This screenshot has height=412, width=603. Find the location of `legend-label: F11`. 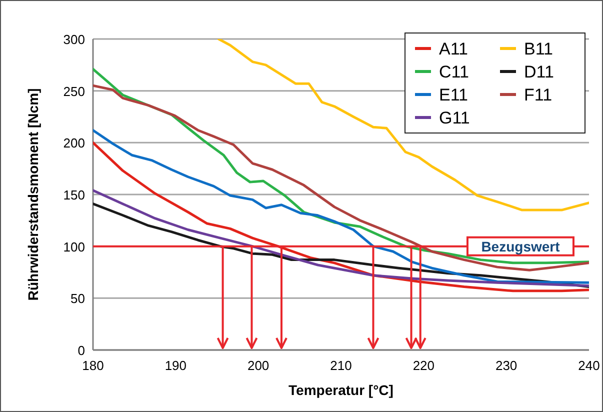

legend-label: F11 is located at coordinates (538, 95).